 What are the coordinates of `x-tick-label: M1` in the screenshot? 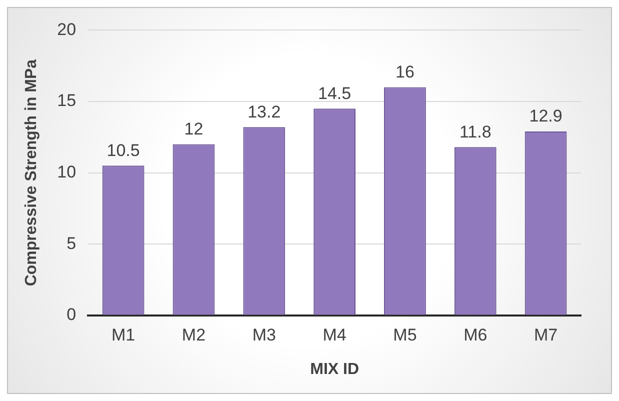 It's located at (124, 334).